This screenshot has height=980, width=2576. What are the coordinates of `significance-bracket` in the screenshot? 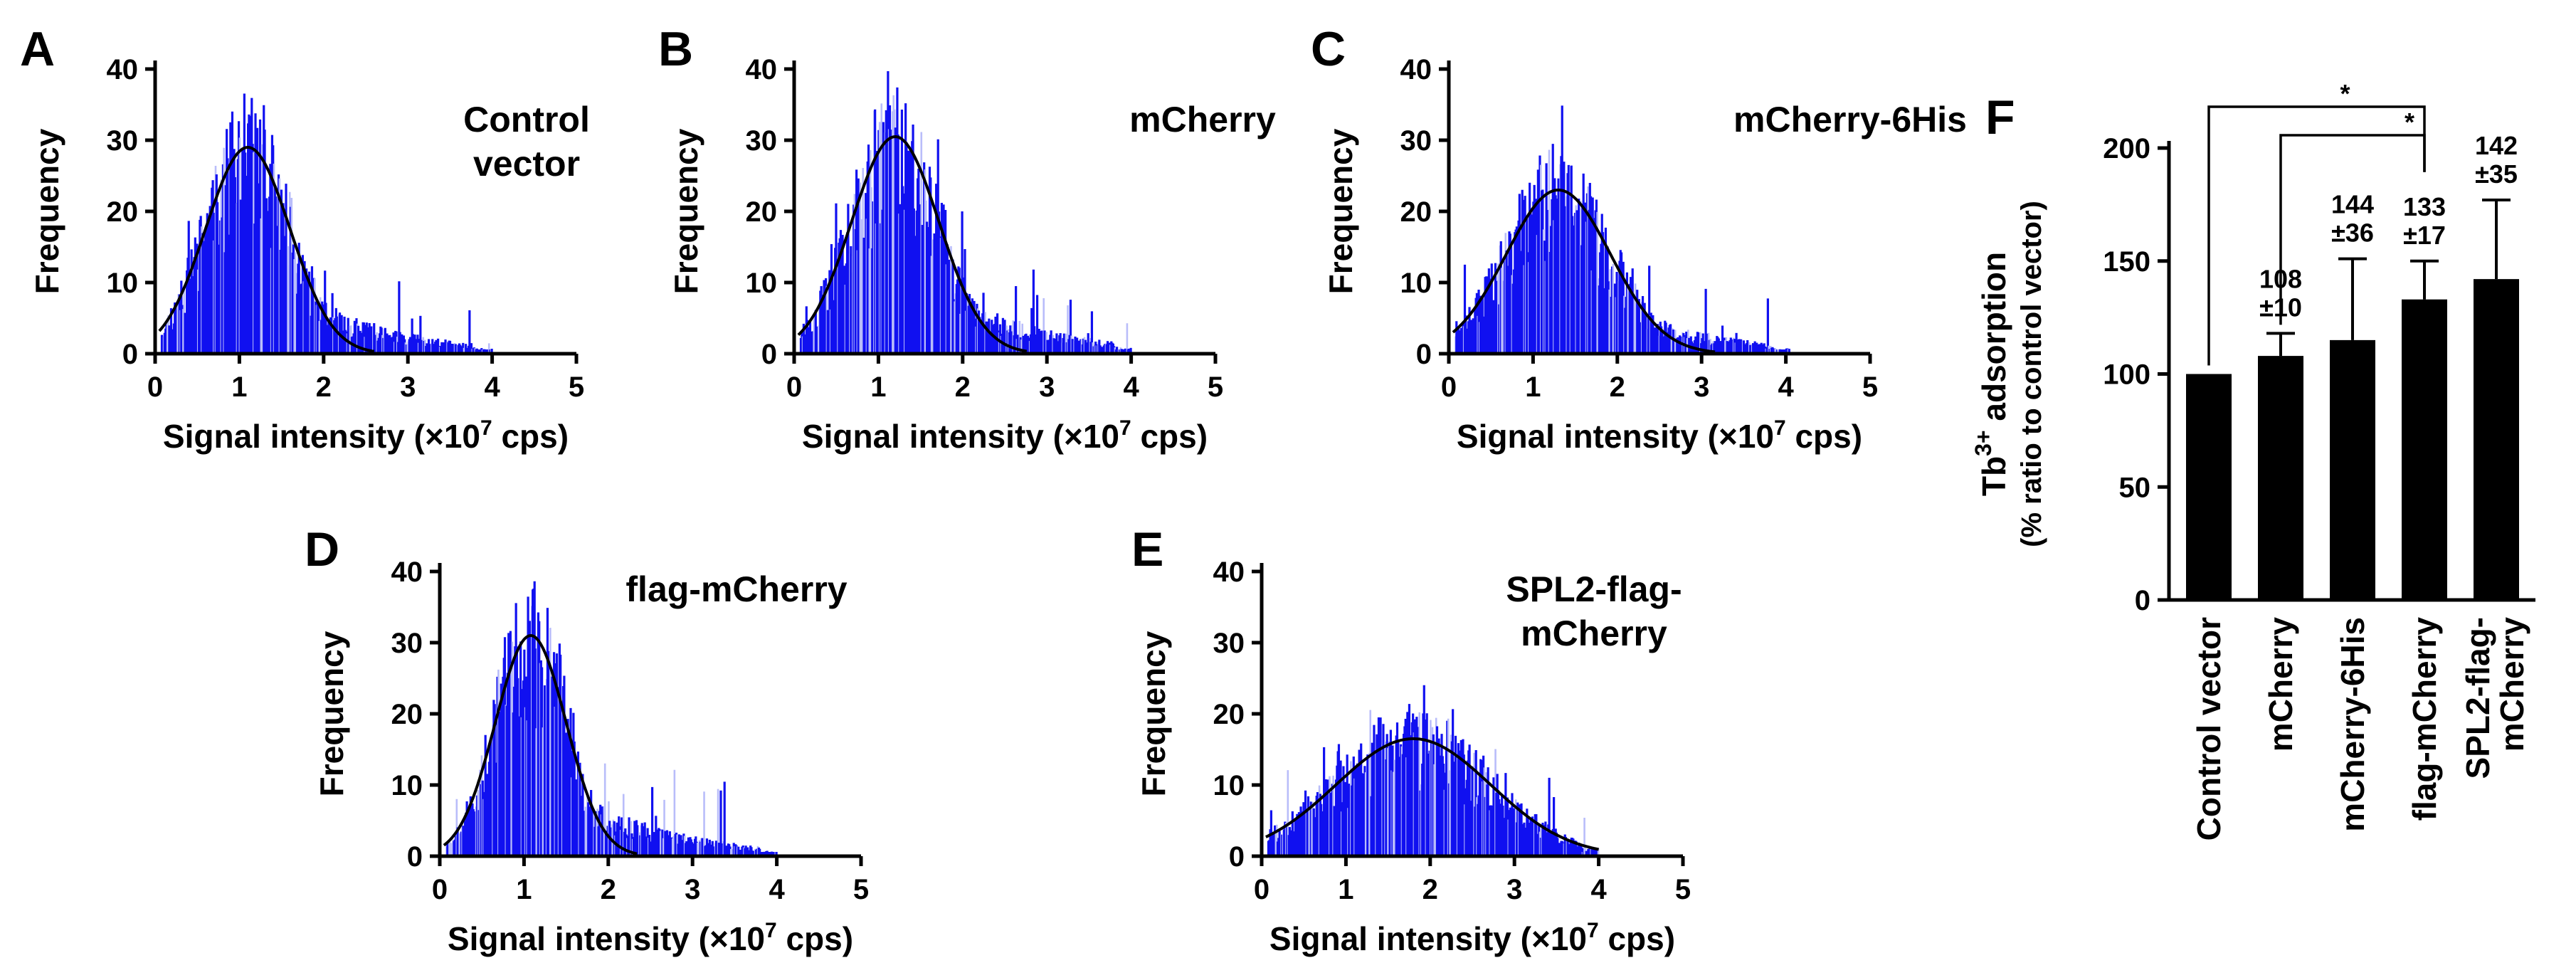 It's located at (2352, 229).